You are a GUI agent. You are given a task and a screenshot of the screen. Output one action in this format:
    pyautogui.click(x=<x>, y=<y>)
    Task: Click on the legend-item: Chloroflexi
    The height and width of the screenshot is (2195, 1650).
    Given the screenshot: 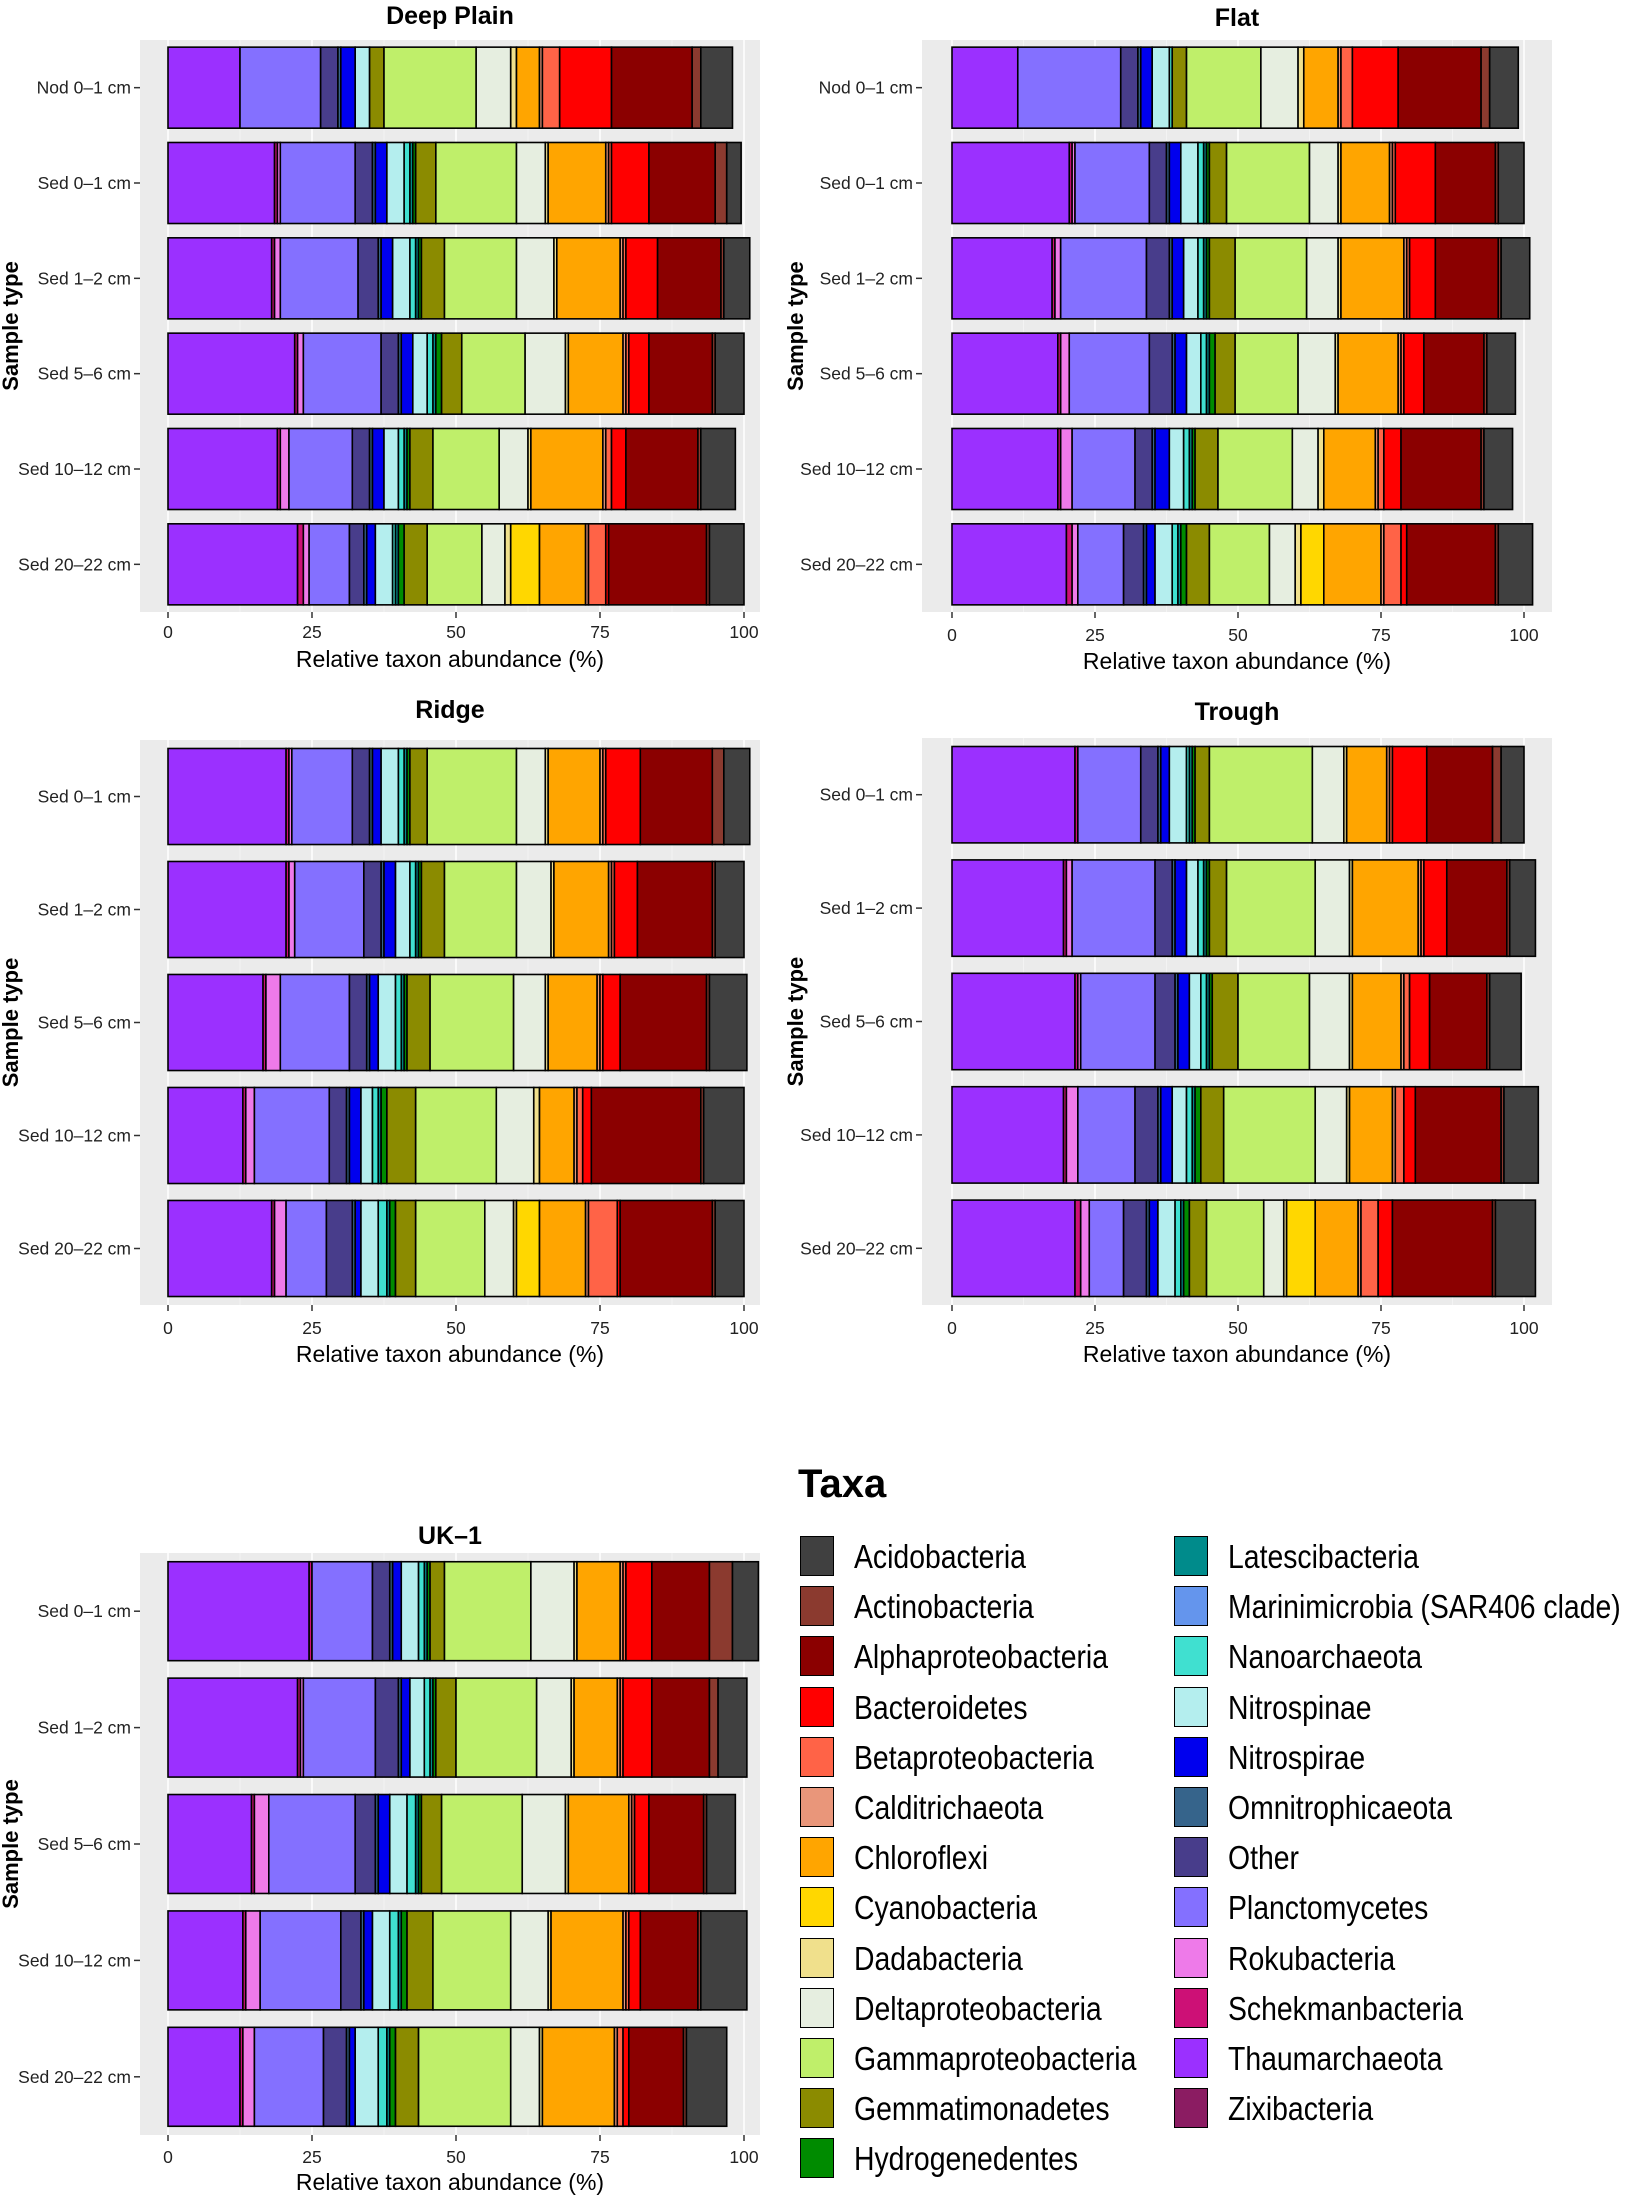 What is the action you would take?
    pyautogui.click(x=1050, y=1858)
    